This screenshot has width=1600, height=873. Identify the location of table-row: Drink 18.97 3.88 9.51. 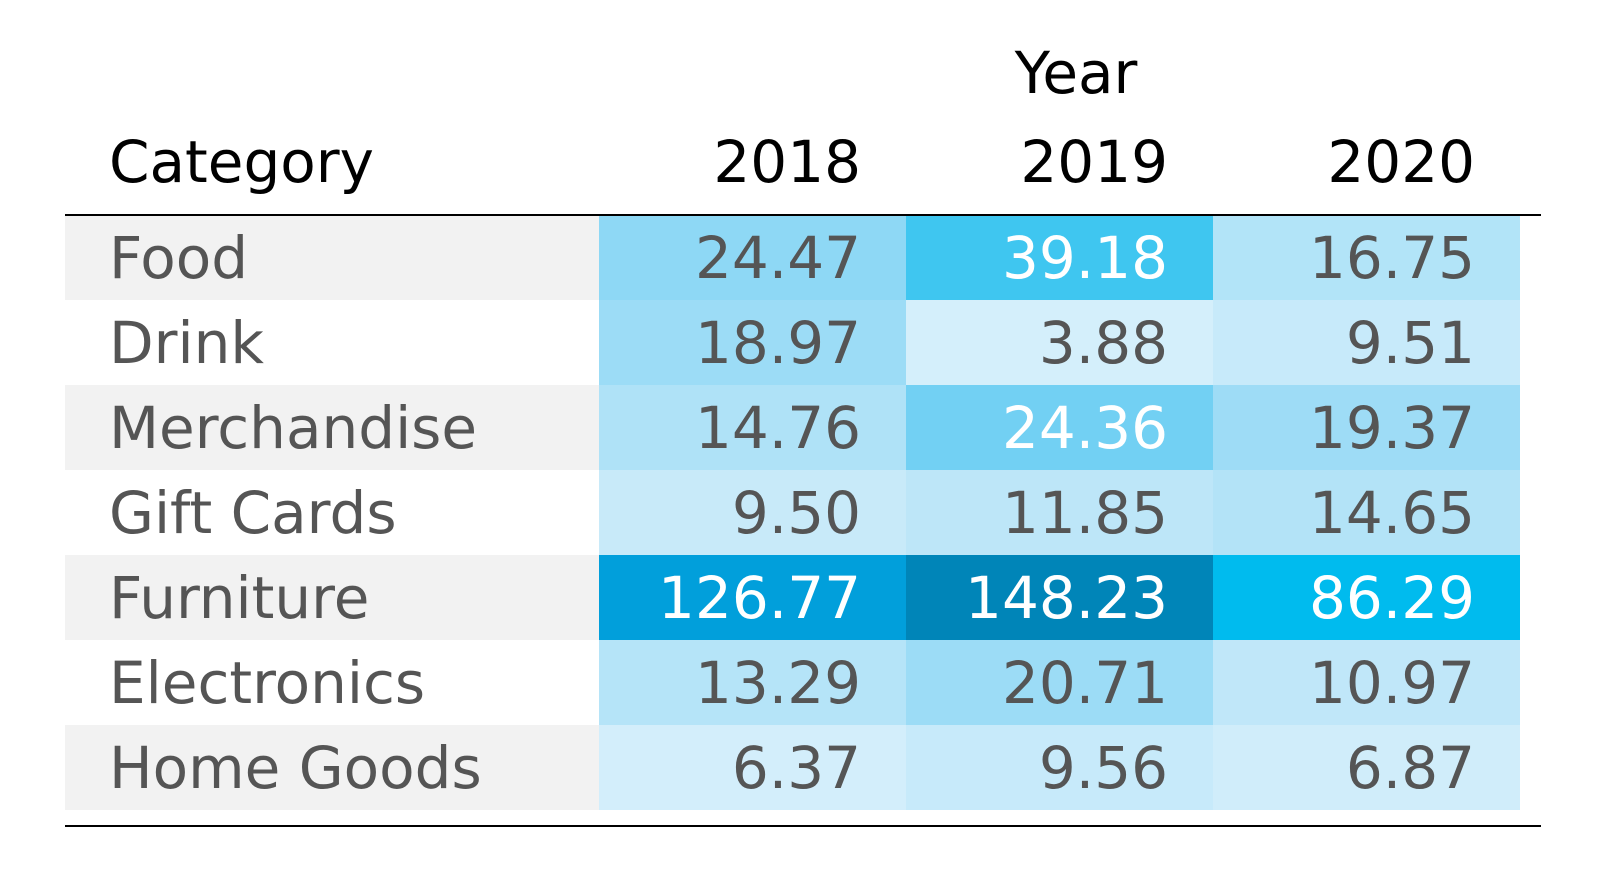
(803, 342).